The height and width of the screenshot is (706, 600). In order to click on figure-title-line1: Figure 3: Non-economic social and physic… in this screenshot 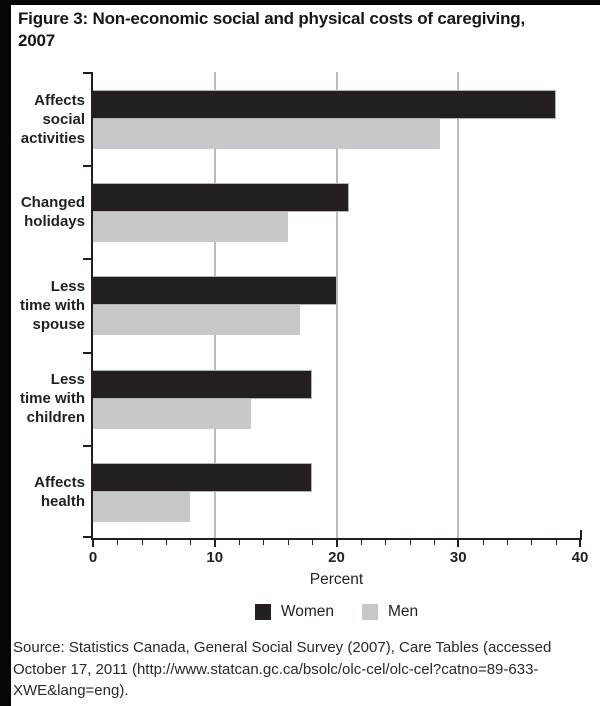, I will do `click(271, 18)`.